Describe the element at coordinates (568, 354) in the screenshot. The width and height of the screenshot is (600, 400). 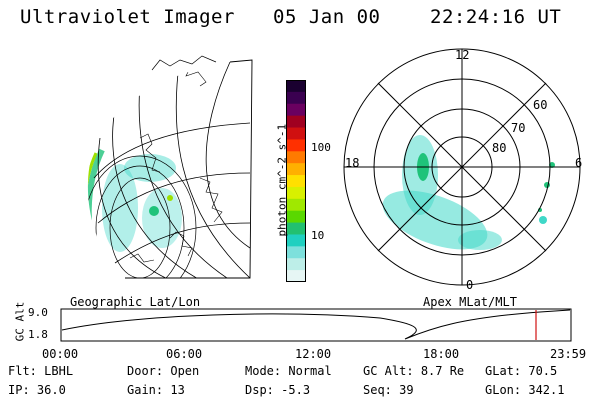
I see `time-tick-2359: 23:59` at that location.